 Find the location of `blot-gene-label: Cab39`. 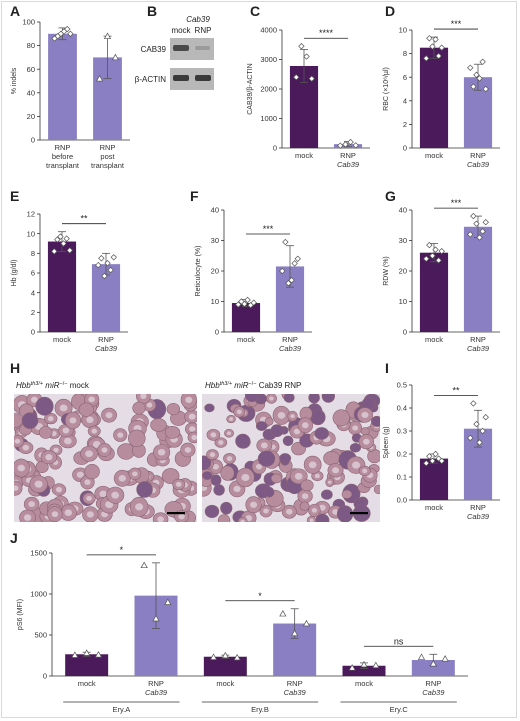

blot-gene-label: Cab39 is located at coordinates (198, 19).